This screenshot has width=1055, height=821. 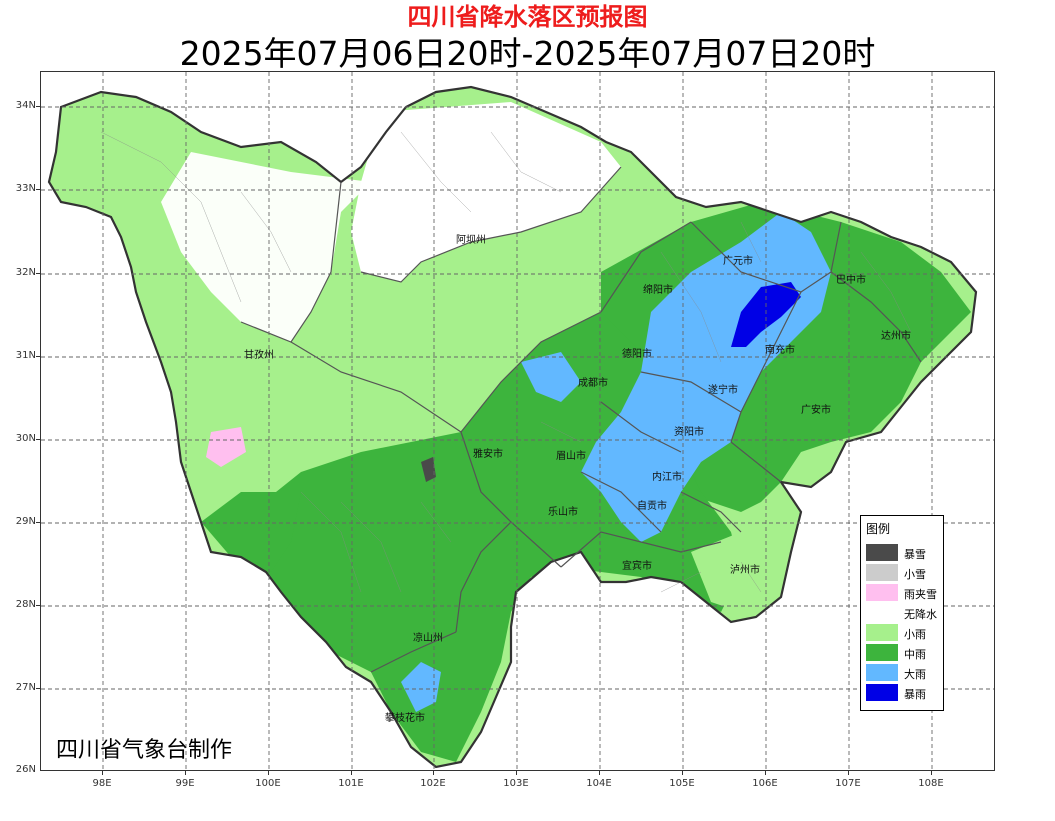 I want to click on map-legend: 图例 暴雪 小雪 雨夹雪 无降水 小雨 中雨 大雨 暴雨, so click(x=902, y=613).